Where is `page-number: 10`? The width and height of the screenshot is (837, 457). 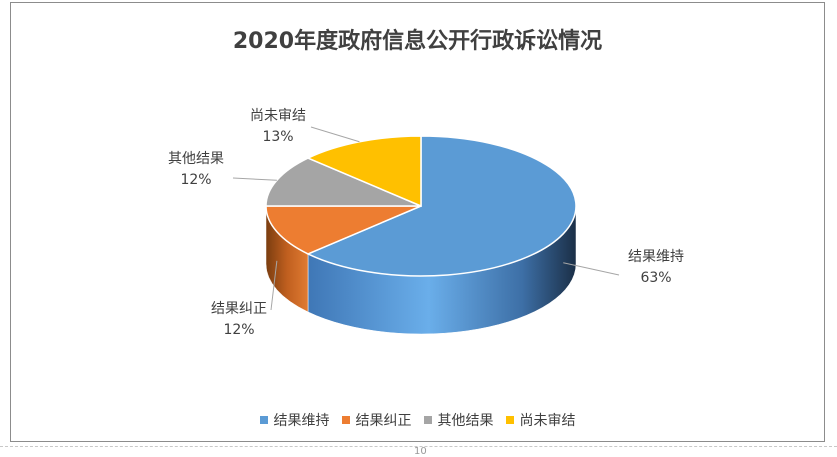
page-number: 10 is located at coordinates (420, 451).